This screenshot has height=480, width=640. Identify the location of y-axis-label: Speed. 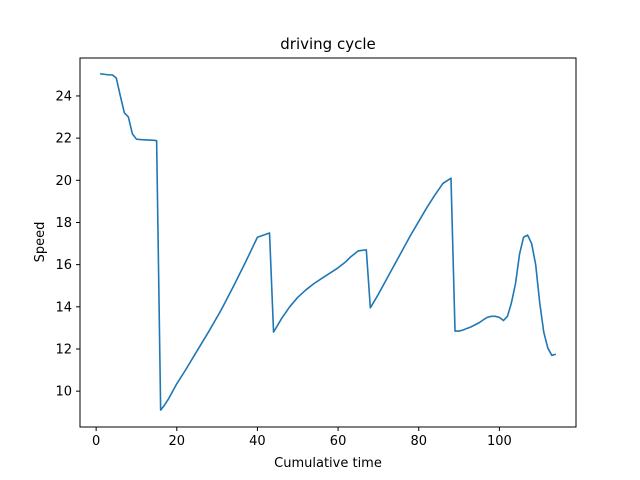
(40, 242).